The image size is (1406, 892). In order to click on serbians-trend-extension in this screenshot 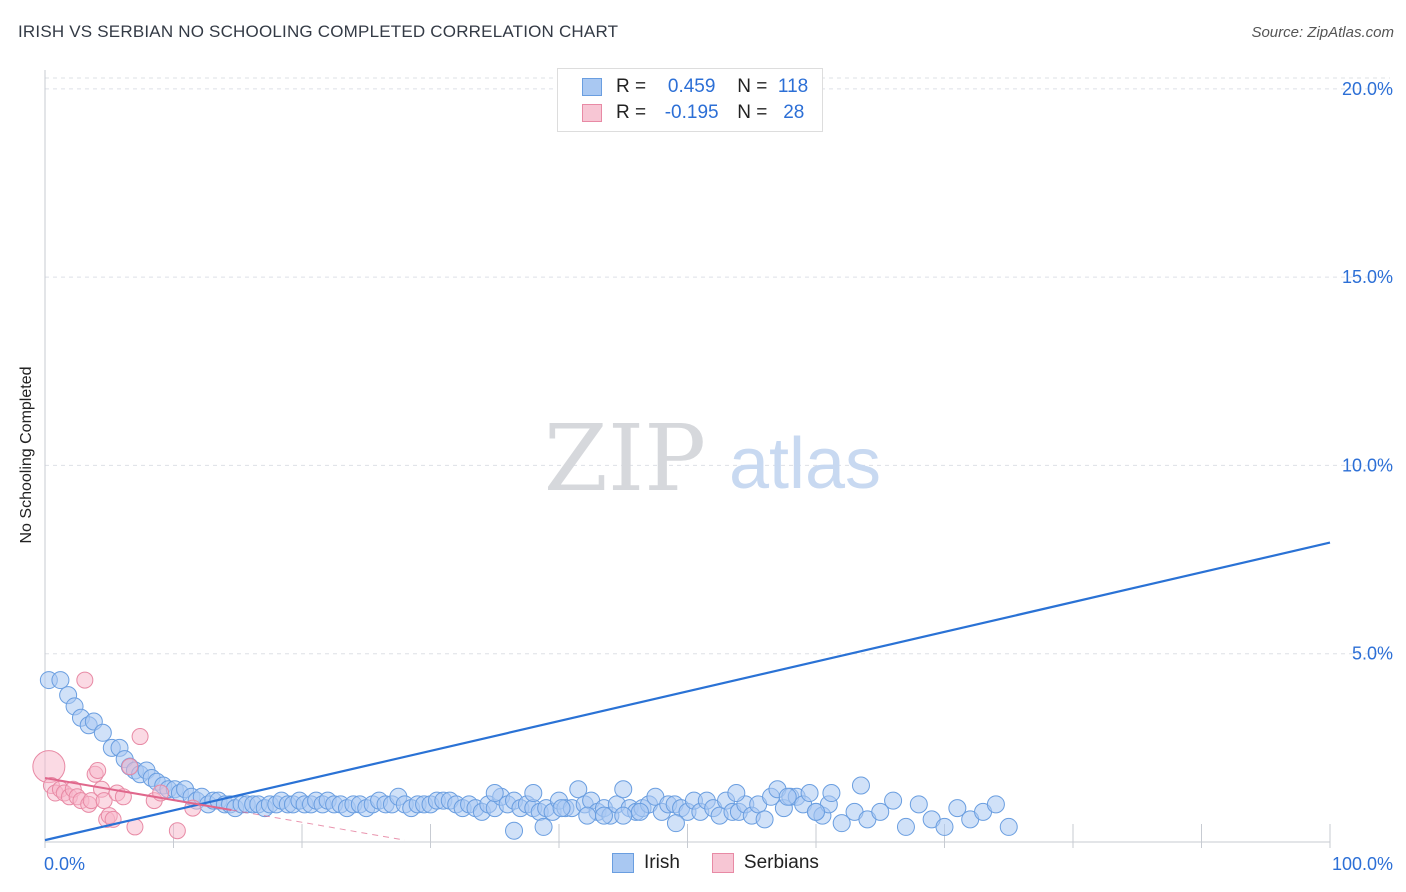, I will do `click(318, 825)`.